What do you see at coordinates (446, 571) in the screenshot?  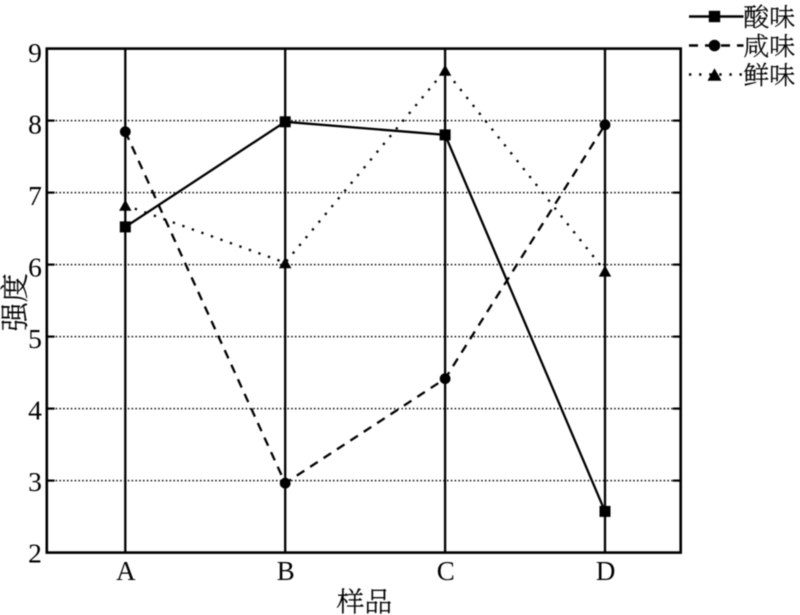 I see `svg-text: C` at bounding box center [446, 571].